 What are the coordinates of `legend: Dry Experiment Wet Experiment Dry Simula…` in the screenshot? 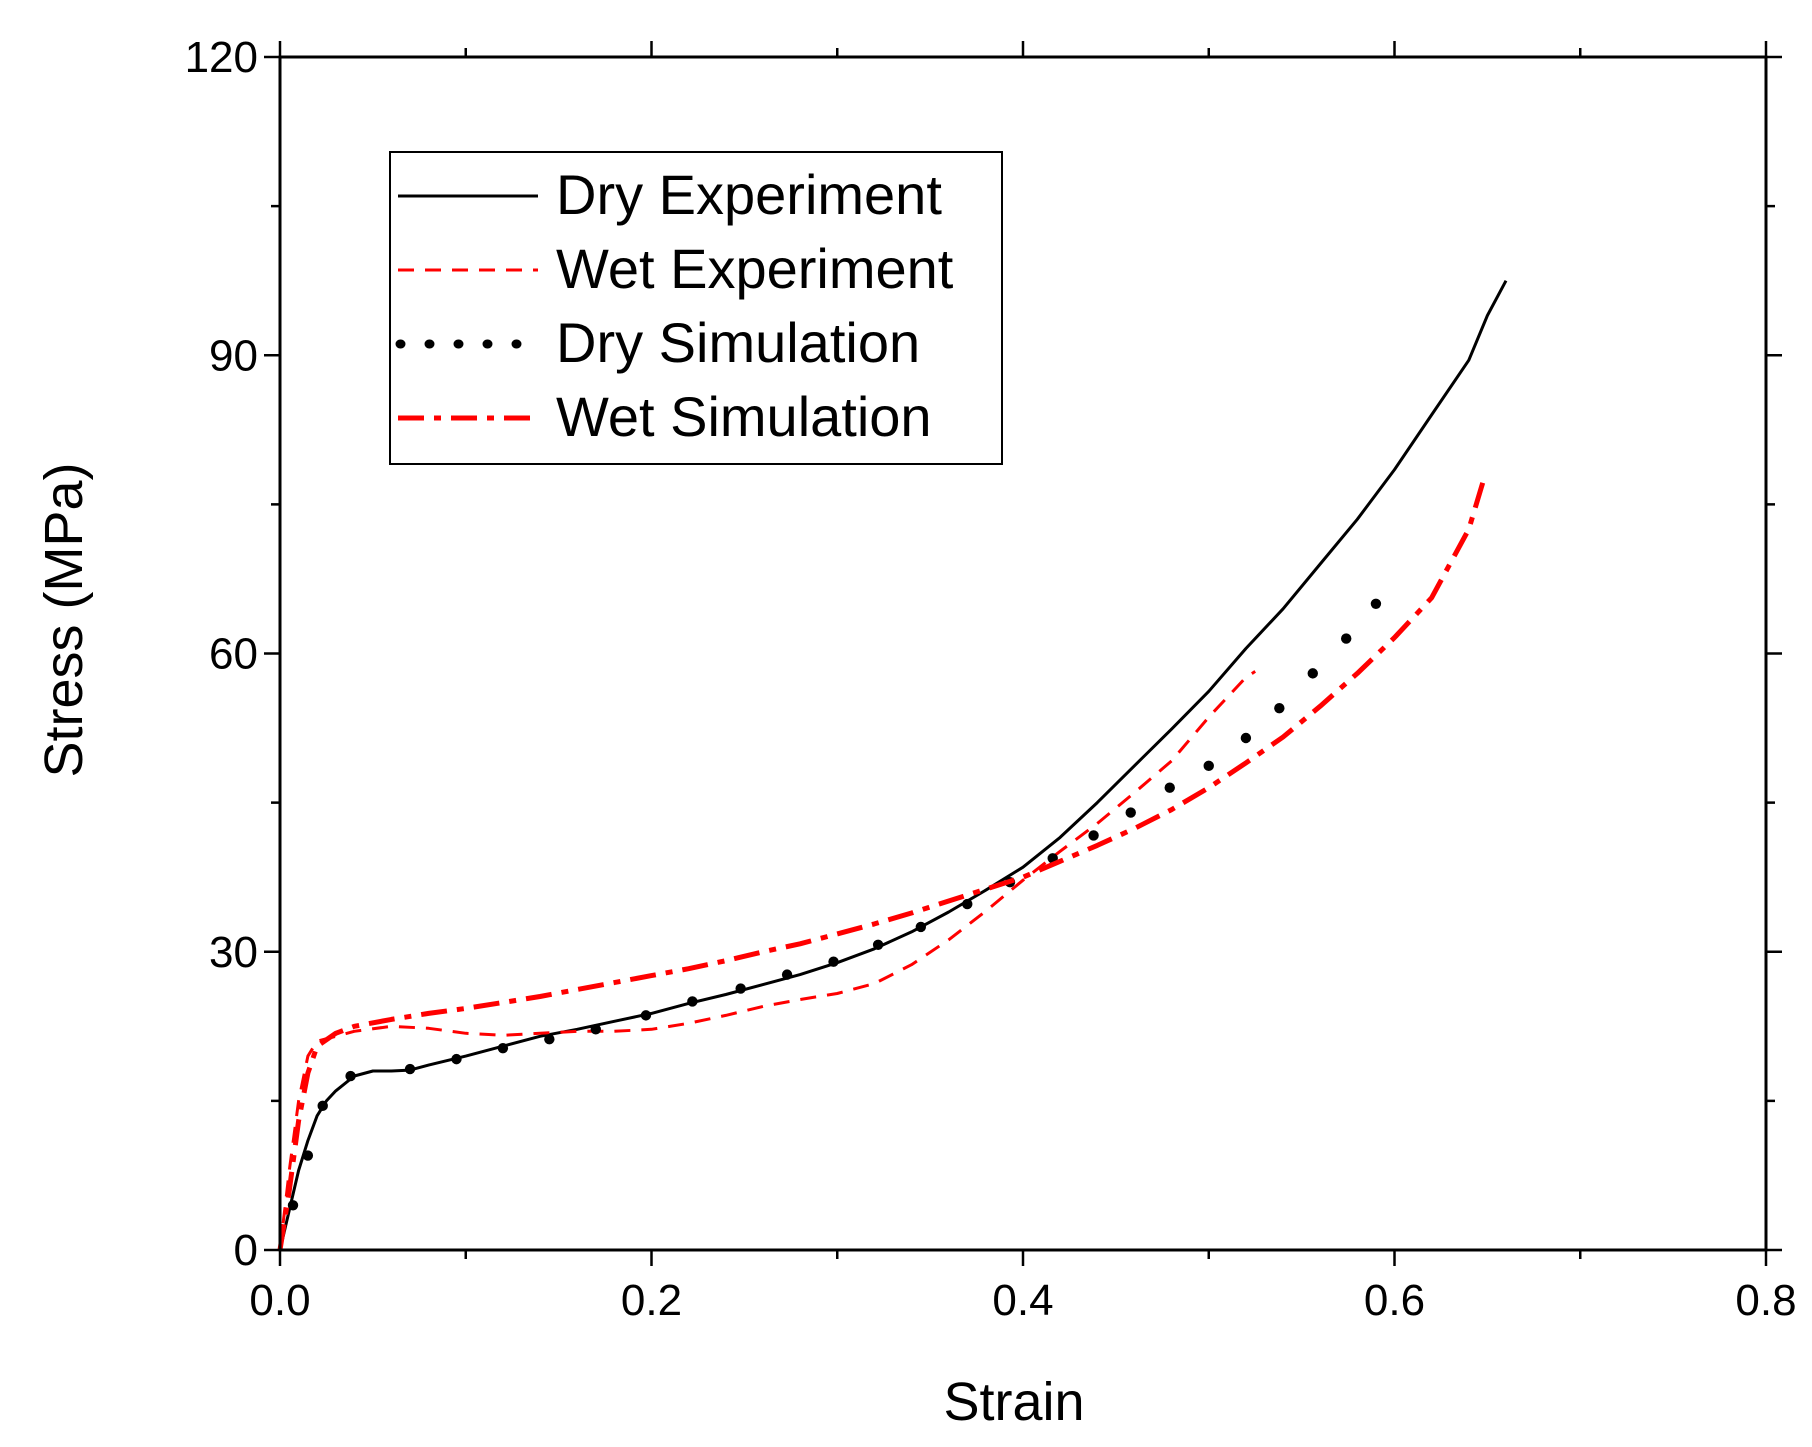 It's located at (696, 308).